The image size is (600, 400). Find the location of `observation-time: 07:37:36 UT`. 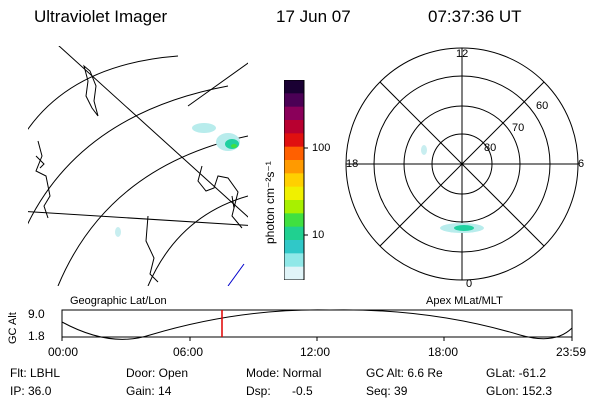

observation-time: 07:37:36 UT is located at coordinates (475, 16).